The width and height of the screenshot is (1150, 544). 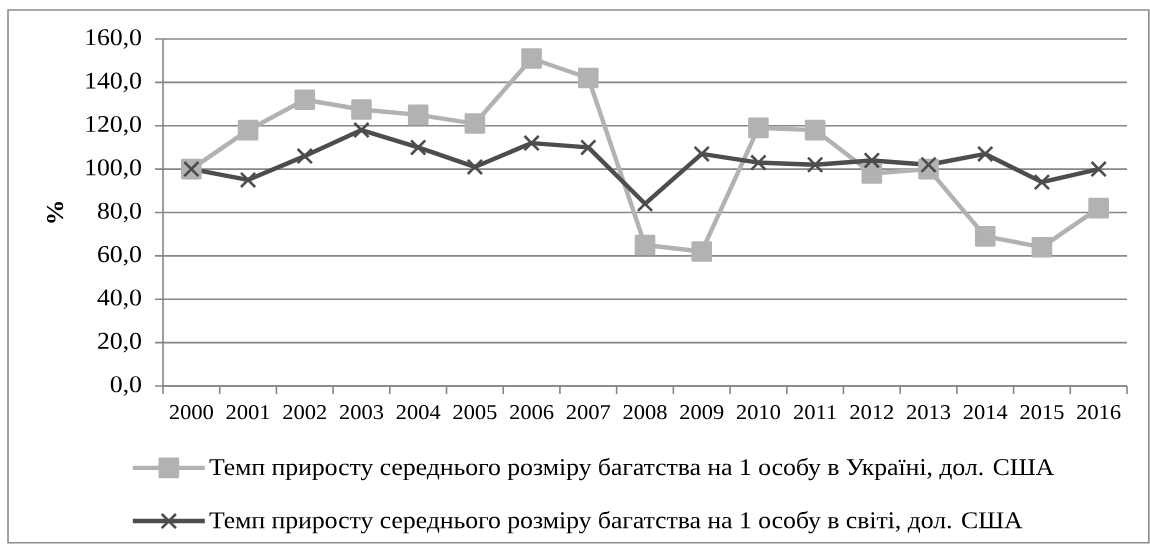 What do you see at coordinates (645, 412) in the screenshot?
I see `x-tick-label: 2008` at bounding box center [645, 412].